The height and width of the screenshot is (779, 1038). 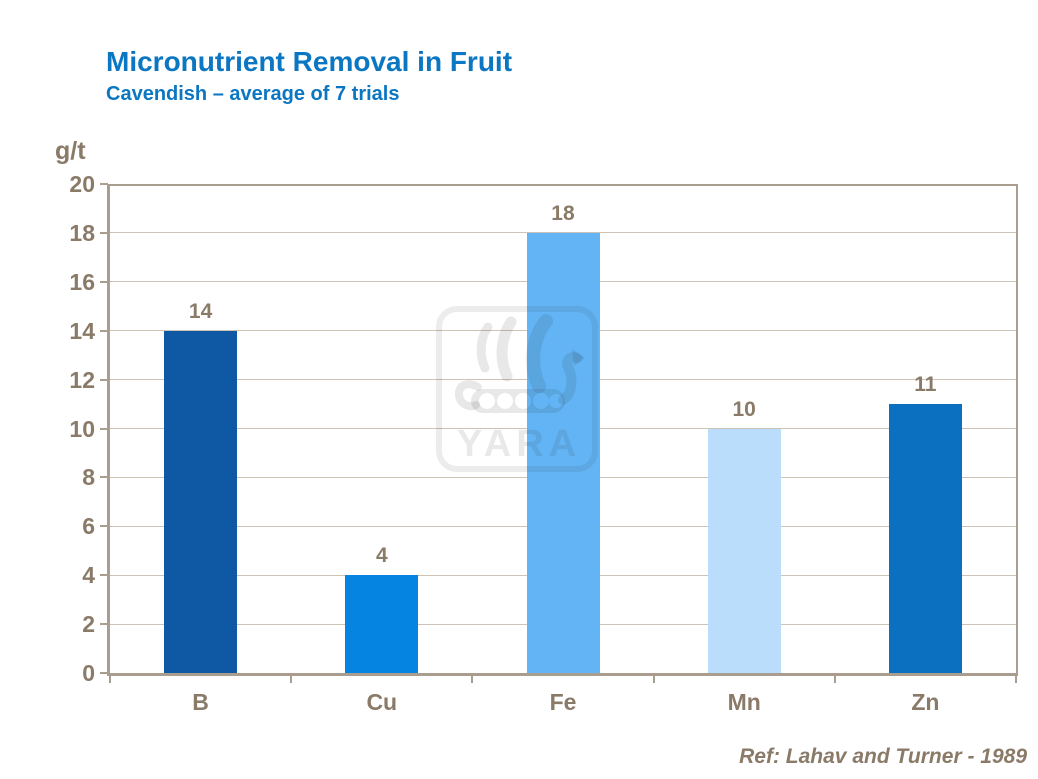 I want to click on x-axis-line, so click(x=562, y=674).